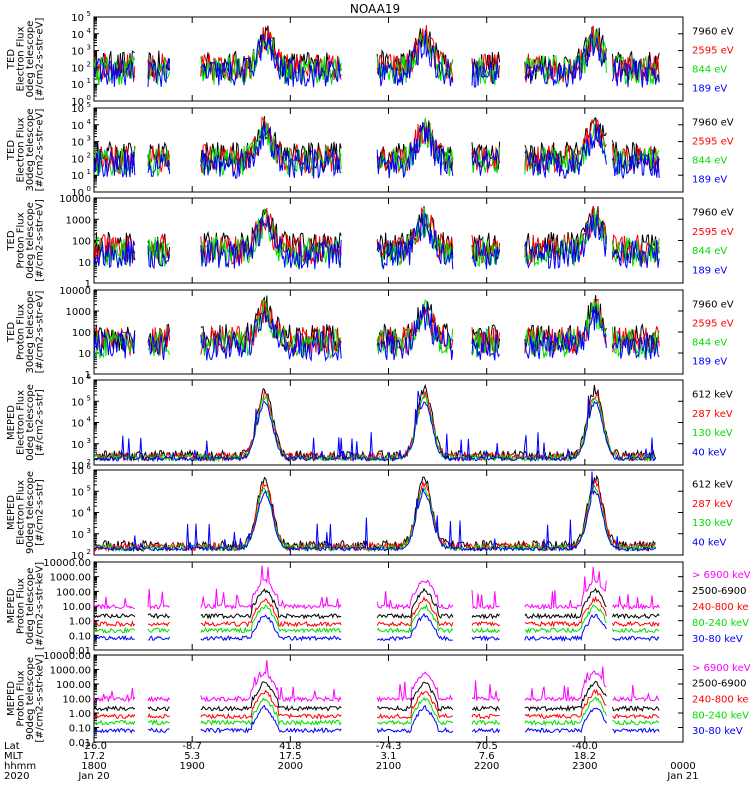 The height and width of the screenshot is (800, 750). I want to click on y-axis-label-line: 30deg telescope, so click(30, 331).